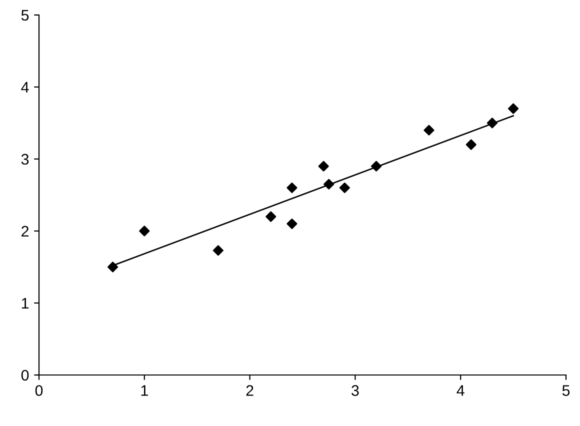  Describe the element at coordinates (460, 390) in the screenshot. I see `x-tick-label: 4` at that location.